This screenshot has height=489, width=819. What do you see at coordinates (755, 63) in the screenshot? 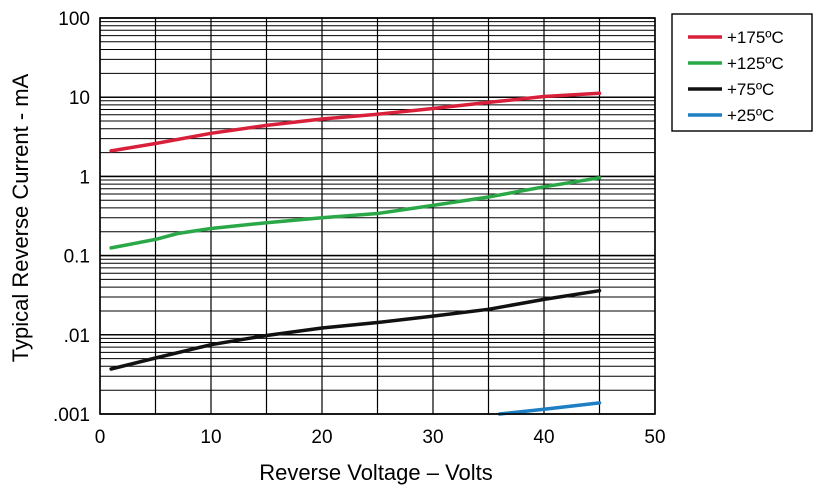
I see `legend-label-1: +125ºC` at bounding box center [755, 63].